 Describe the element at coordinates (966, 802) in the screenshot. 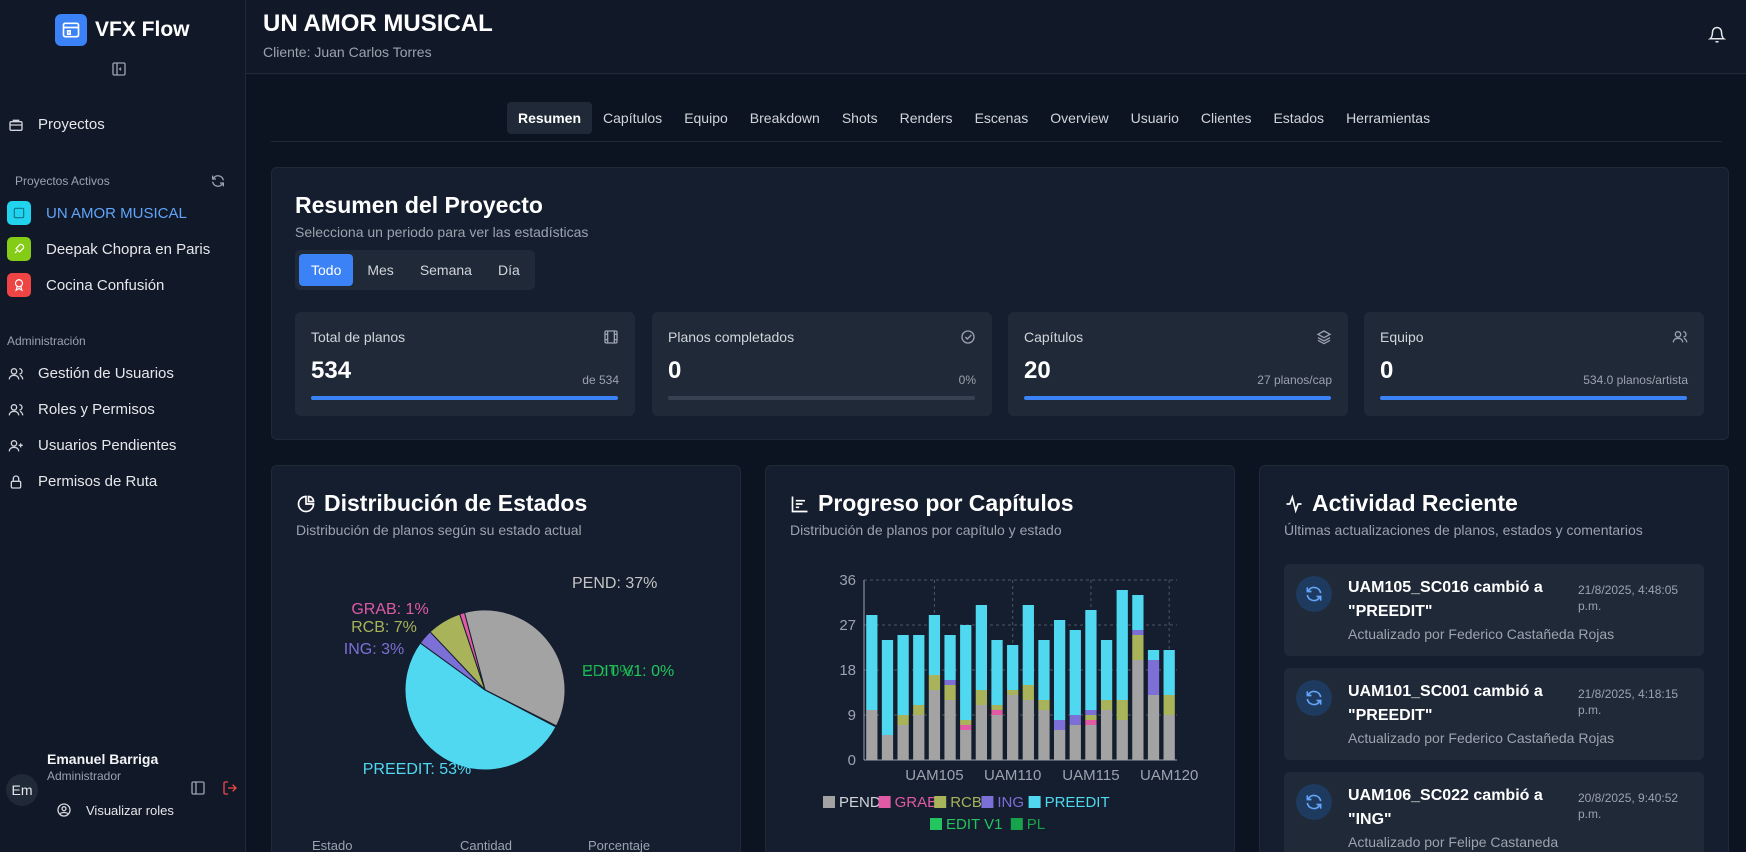

I see `legend-label-rcb: RCB` at that location.